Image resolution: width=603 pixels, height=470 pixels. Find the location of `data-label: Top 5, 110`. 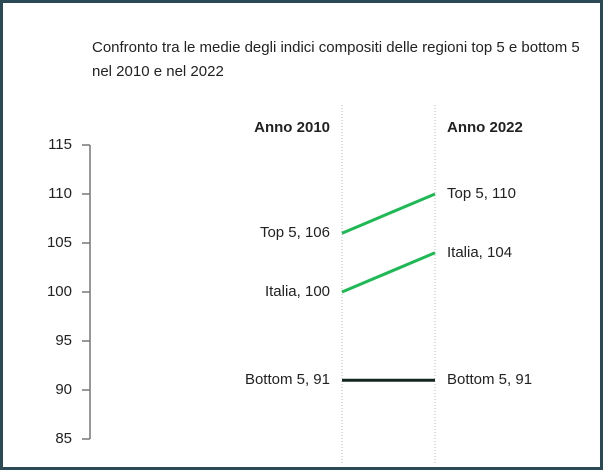

data-label: Top 5, 110 is located at coordinates (481, 193).